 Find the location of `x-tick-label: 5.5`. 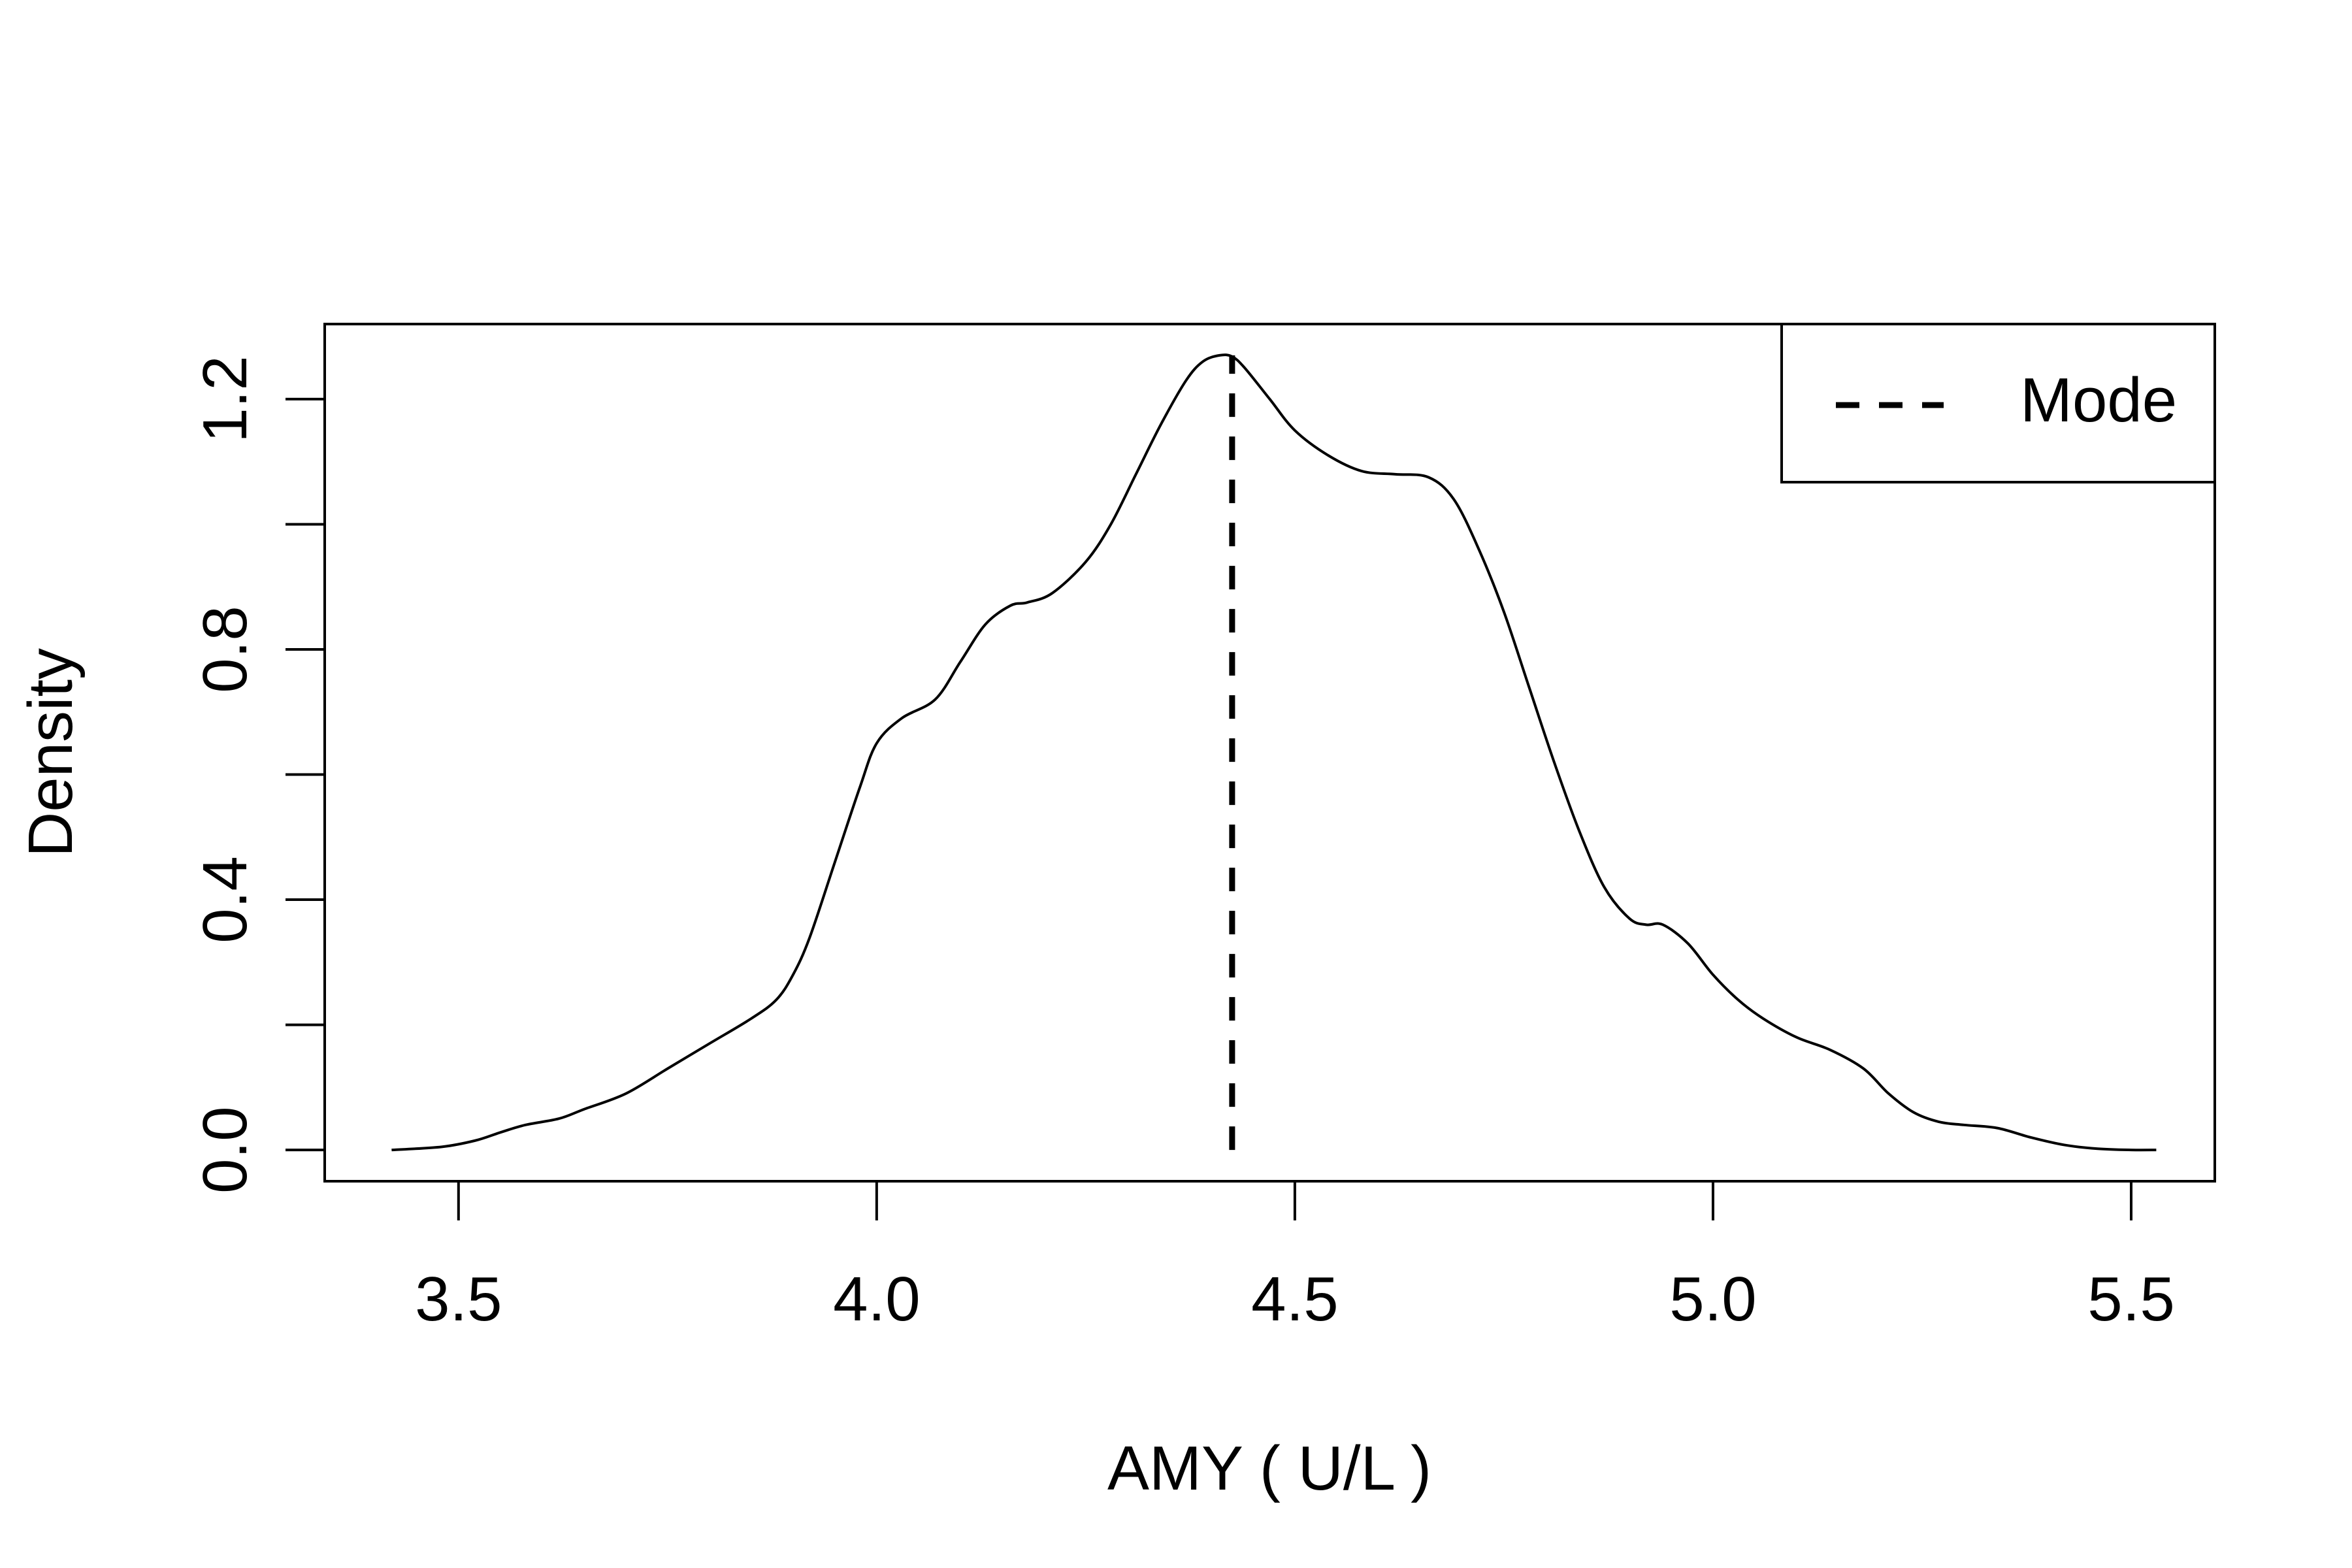

x-tick-label: 5.5 is located at coordinates (2130, 1299).